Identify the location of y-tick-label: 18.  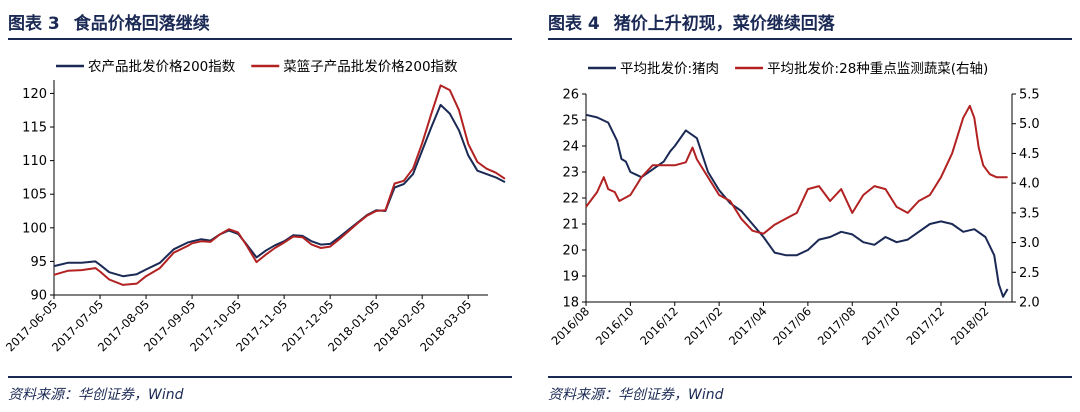
(570, 303).